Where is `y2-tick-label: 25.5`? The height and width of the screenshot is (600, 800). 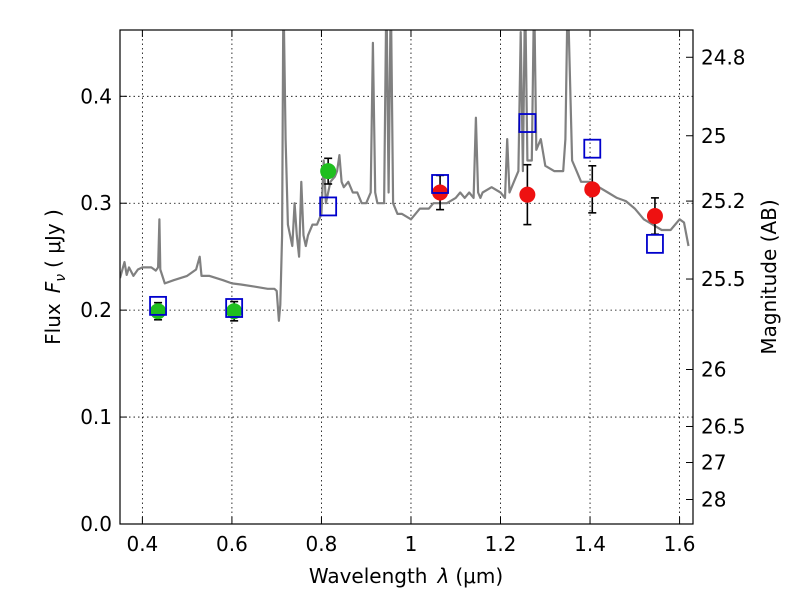 y2-tick-label: 25.5 is located at coordinates (723, 279).